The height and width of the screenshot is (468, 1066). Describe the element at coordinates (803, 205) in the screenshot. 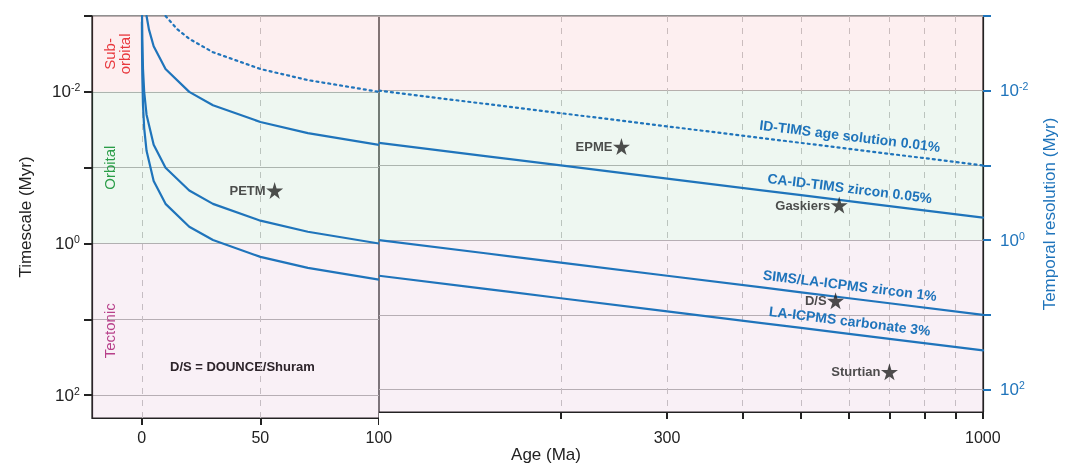

I see `annotation: Gaskiers` at that location.